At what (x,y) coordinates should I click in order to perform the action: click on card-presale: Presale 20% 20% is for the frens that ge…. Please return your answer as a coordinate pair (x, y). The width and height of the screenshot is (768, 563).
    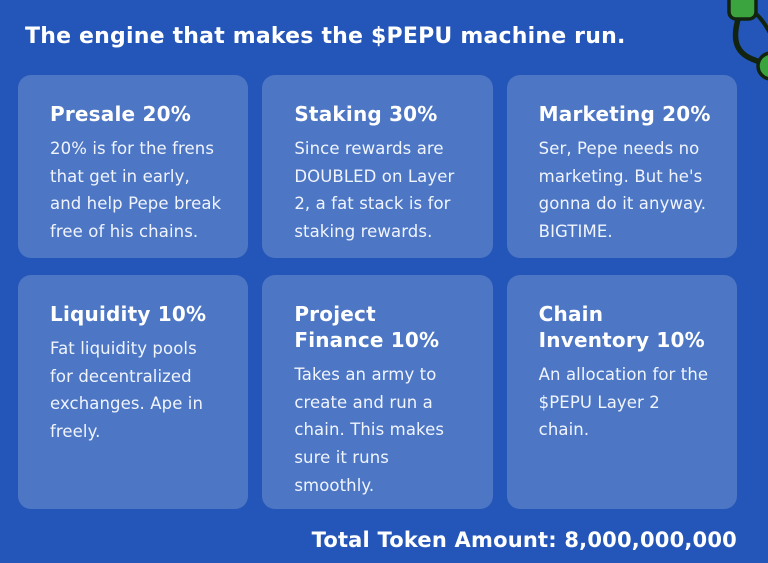
    Looking at the image, I should click on (133, 166).